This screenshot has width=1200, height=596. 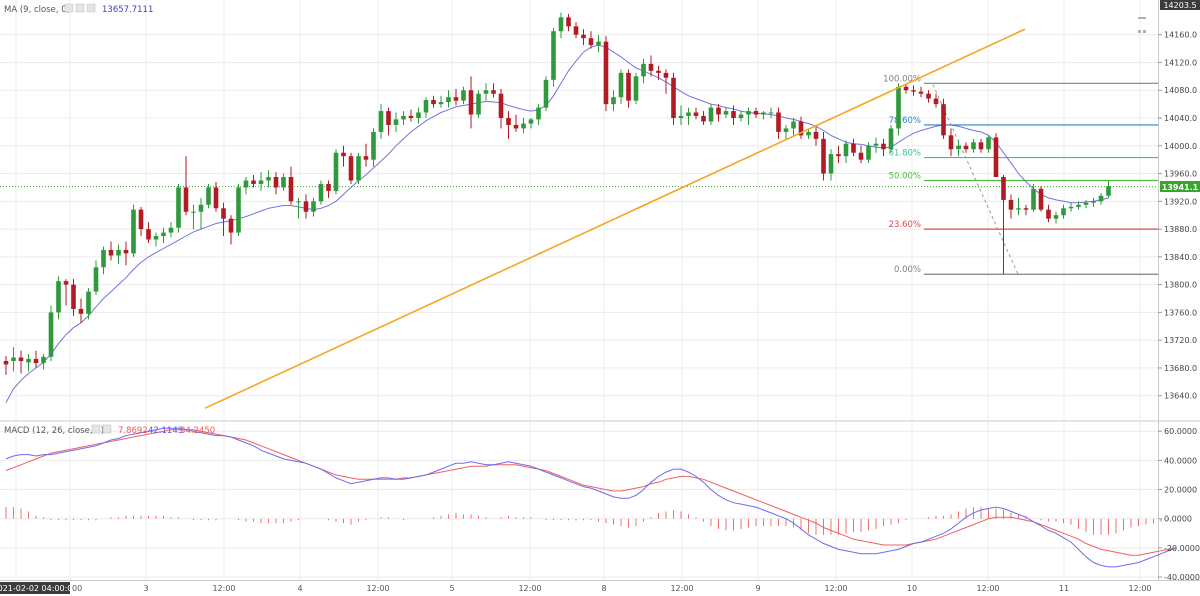 I want to click on close-icon, so click(x=91, y=8).